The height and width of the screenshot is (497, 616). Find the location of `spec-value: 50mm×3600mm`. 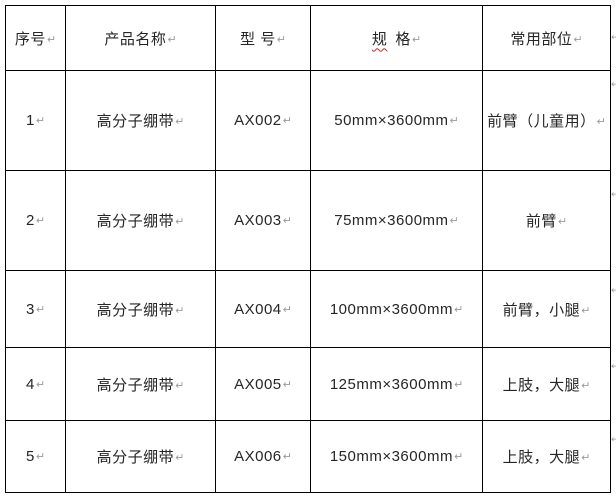

spec-value: 50mm×3600mm is located at coordinates (391, 120).